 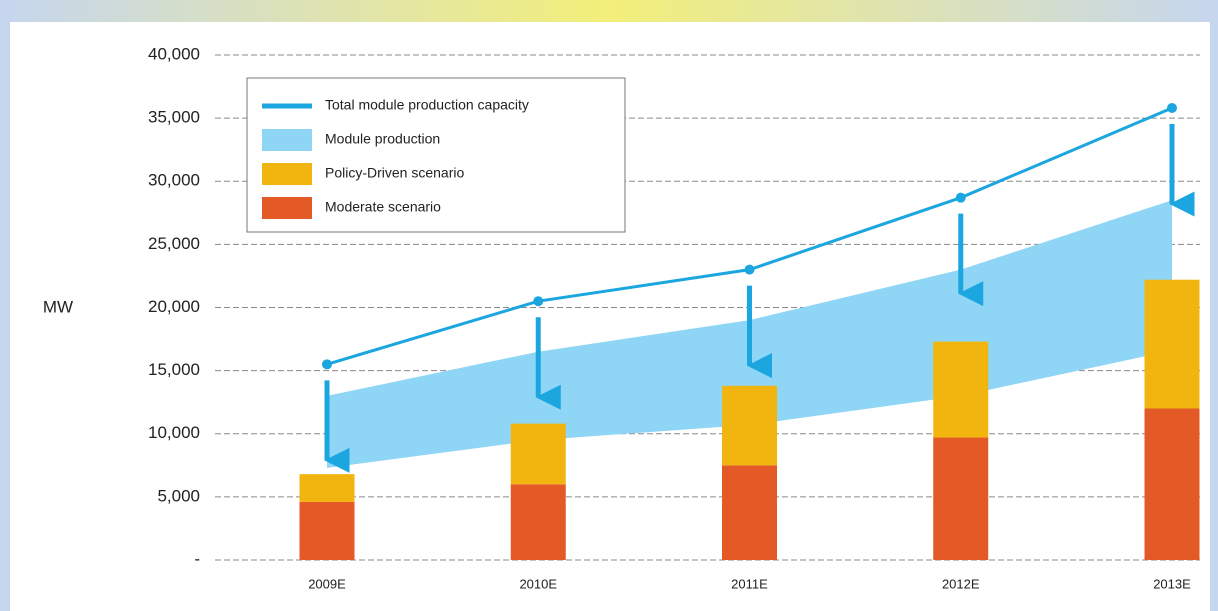 I want to click on top-band, so click(x=609, y=11).